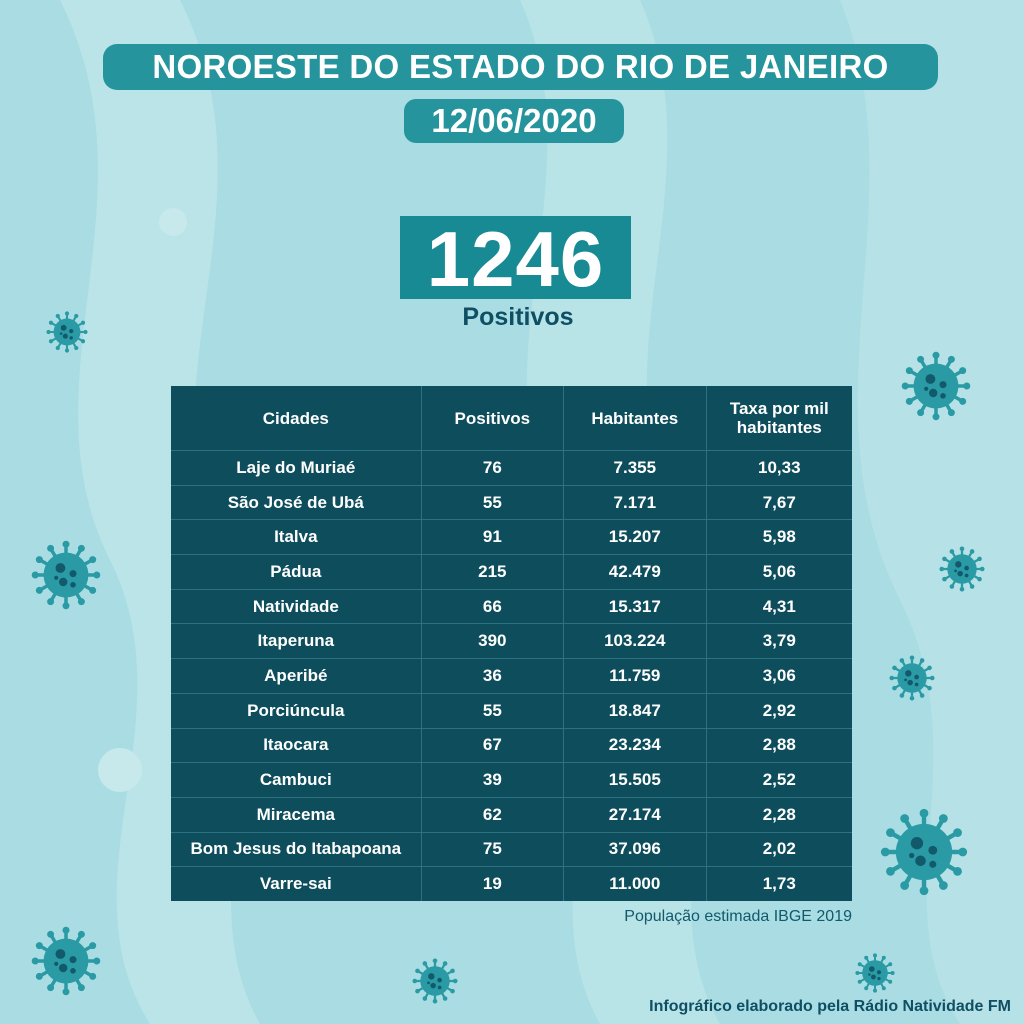 The image size is (1024, 1024). I want to click on rate-cell: 10,33, so click(779, 468).